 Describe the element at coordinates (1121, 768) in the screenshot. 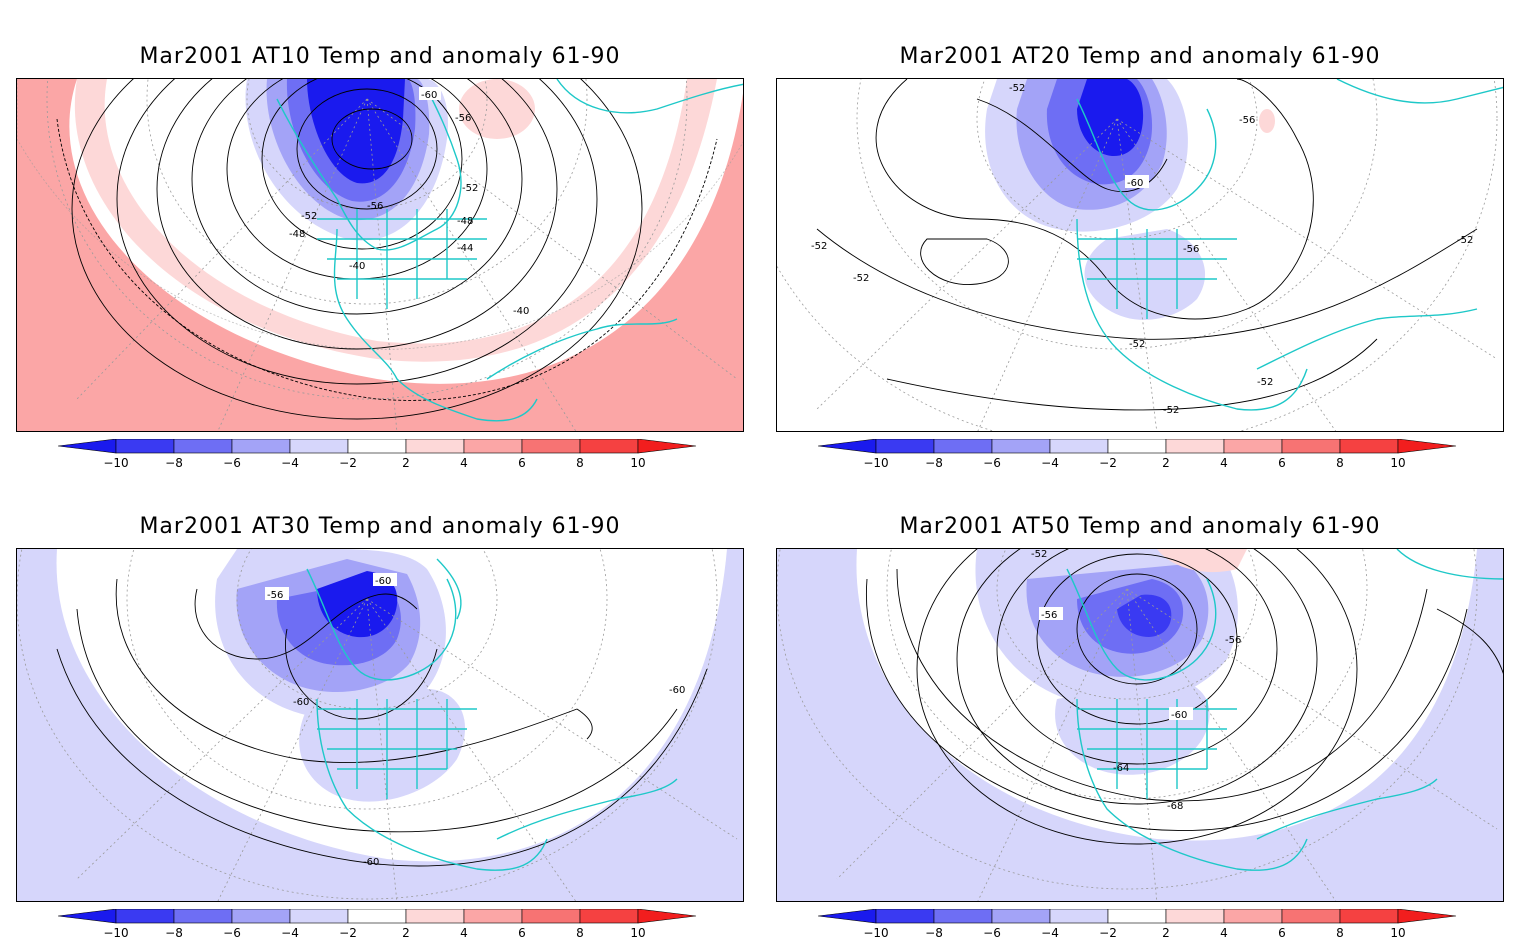

I see `contour-label: -64` at that location.